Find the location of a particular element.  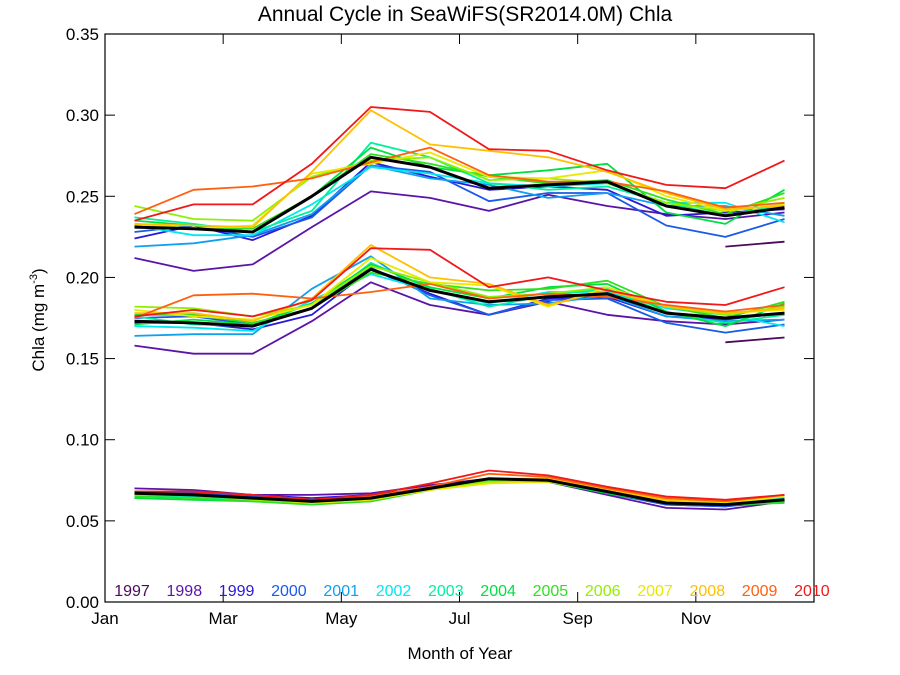

series-line-2010-middle is located at coordinates (459, 282).